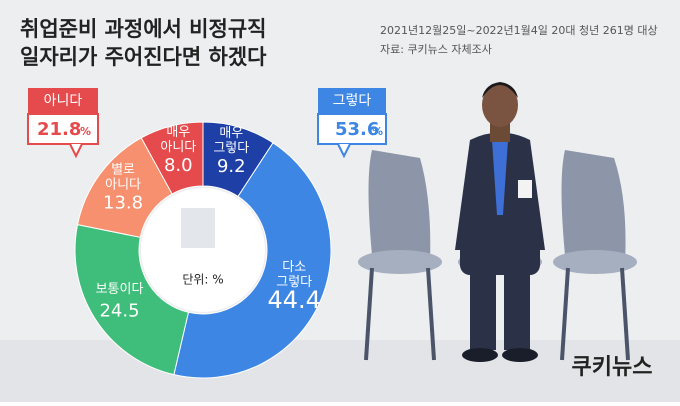  What do you see at coordinates (231, 166) in the screenshot?
I see `data-label: 9.2` at bounding box center [231, 166].